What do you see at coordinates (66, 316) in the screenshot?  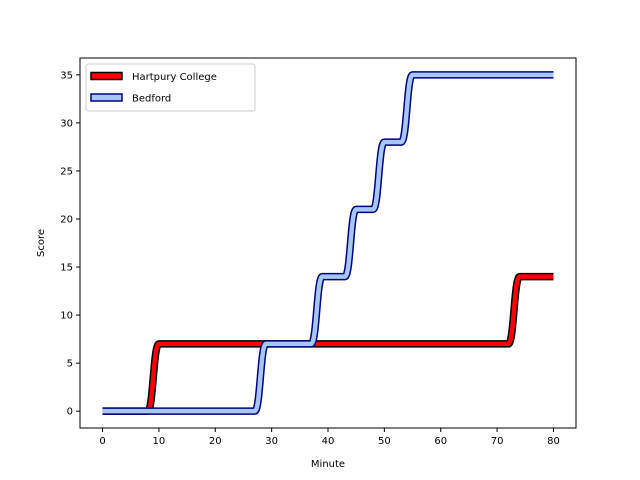 I see `y-tick-label: 10` at bounding box center [66, 316].